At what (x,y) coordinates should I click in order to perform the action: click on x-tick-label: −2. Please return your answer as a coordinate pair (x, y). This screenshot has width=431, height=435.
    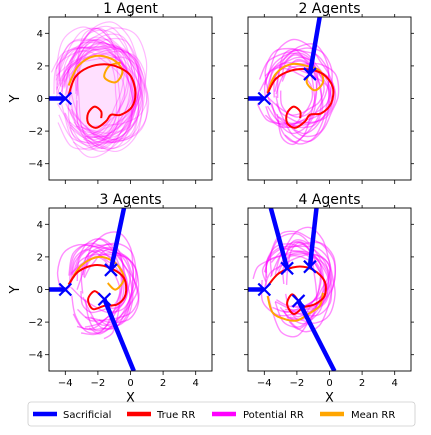
    Looking at the image, I should click on (297, 383).